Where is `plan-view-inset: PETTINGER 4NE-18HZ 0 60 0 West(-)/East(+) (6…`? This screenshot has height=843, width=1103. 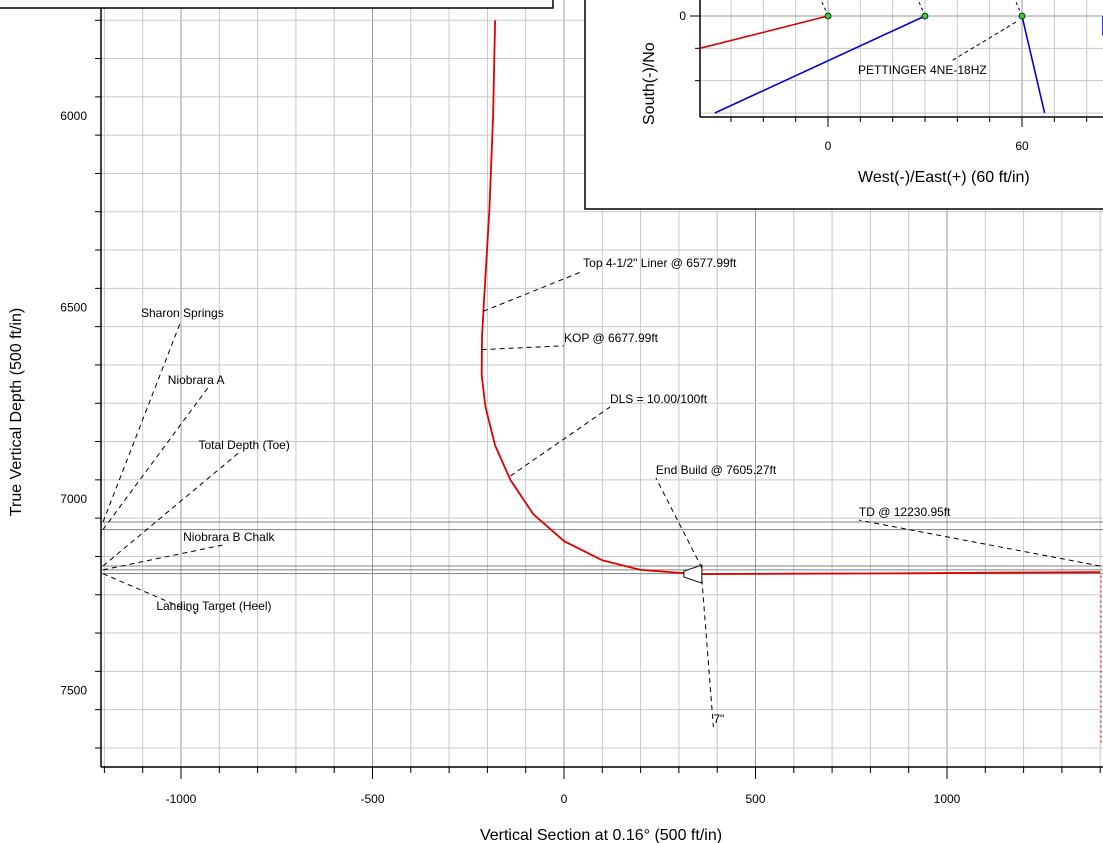
plan-view-inset: PETTINGER 4NE-18HZ 0 60 0 West(-)/East(+) (6… is located at coordinates (843, 105).